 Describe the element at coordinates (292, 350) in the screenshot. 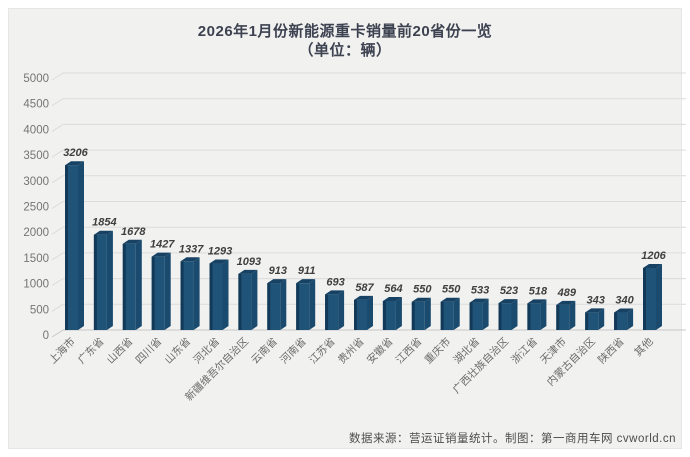

I see `x-category-label: 河南省` at that location.